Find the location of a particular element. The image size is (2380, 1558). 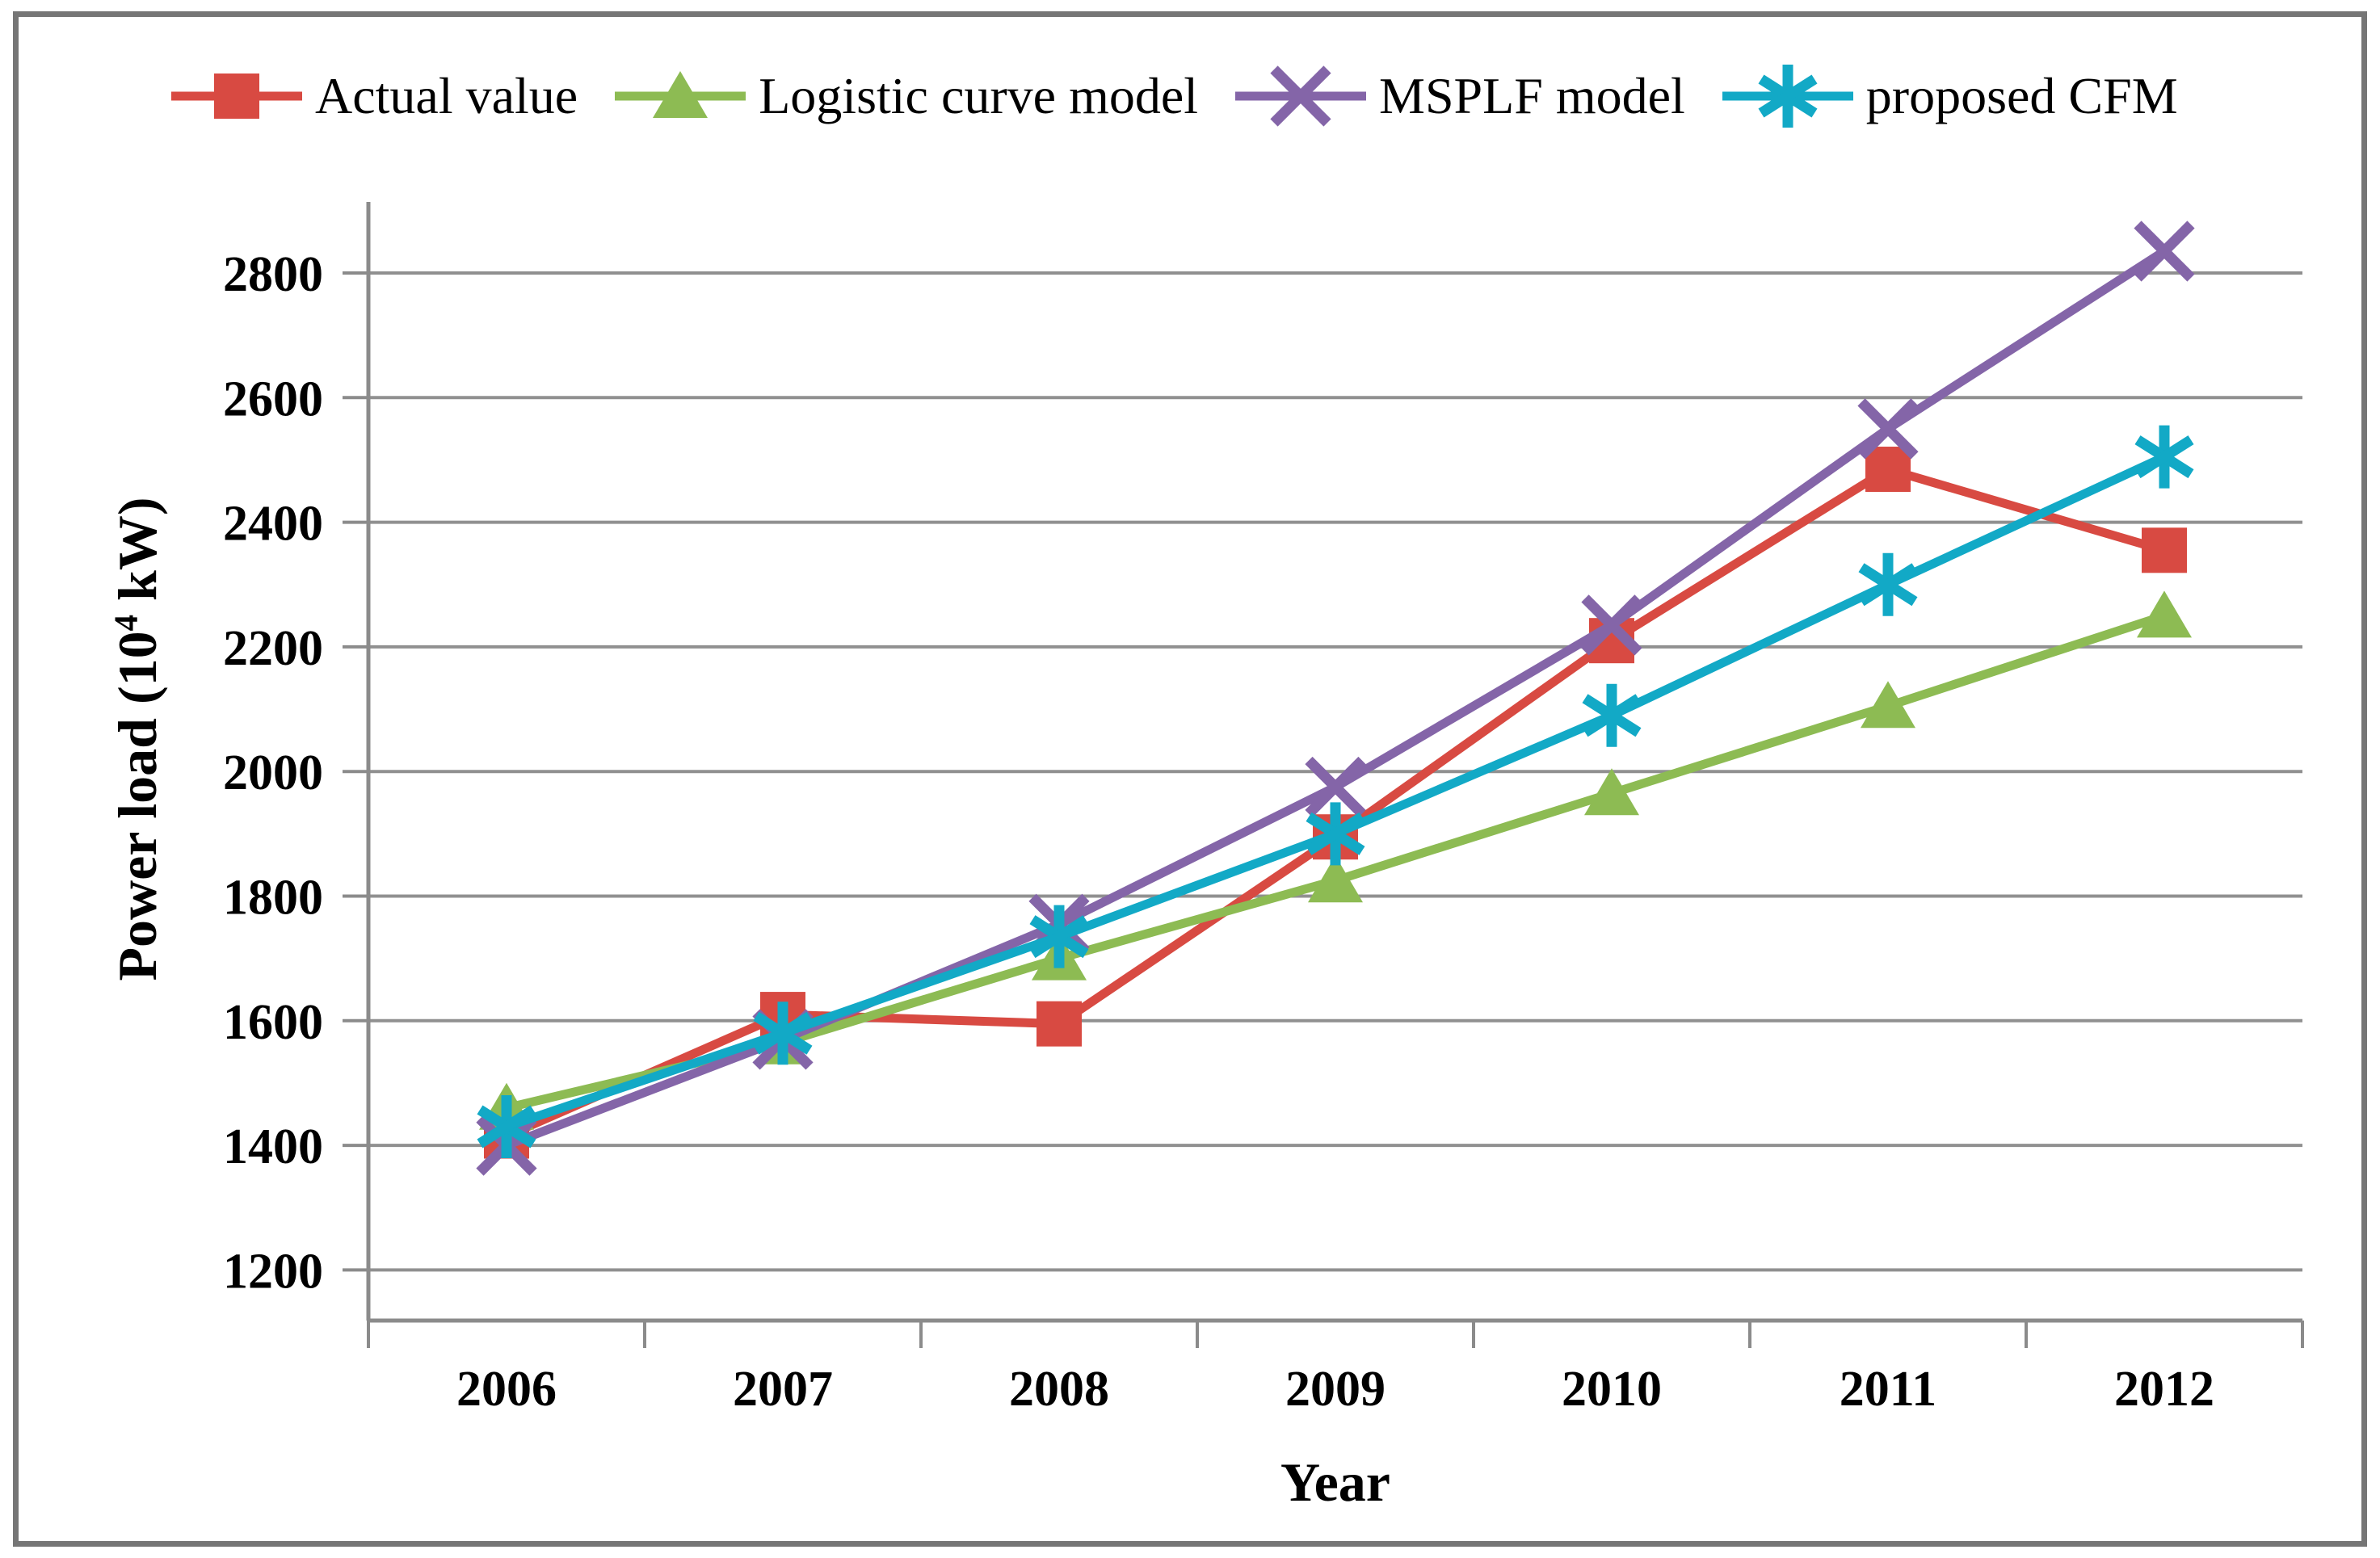

legend-marker-square-icon is located at coordinates (237, 96).